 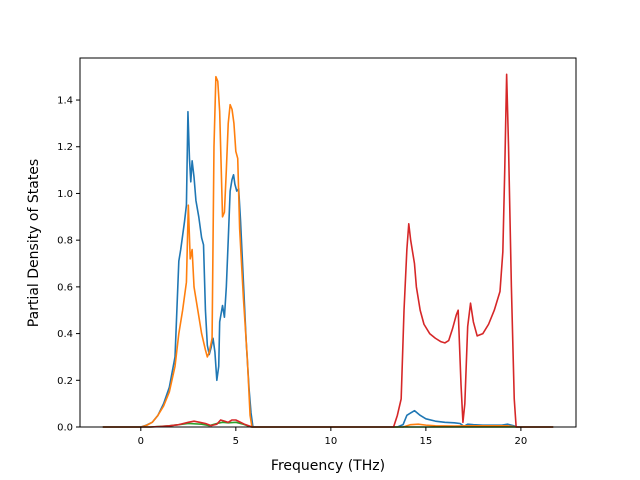 What do you see at coordinates (521, 441) in the screenshot?
I see `x-tick-label: 20` at bounding box center [521, 441].